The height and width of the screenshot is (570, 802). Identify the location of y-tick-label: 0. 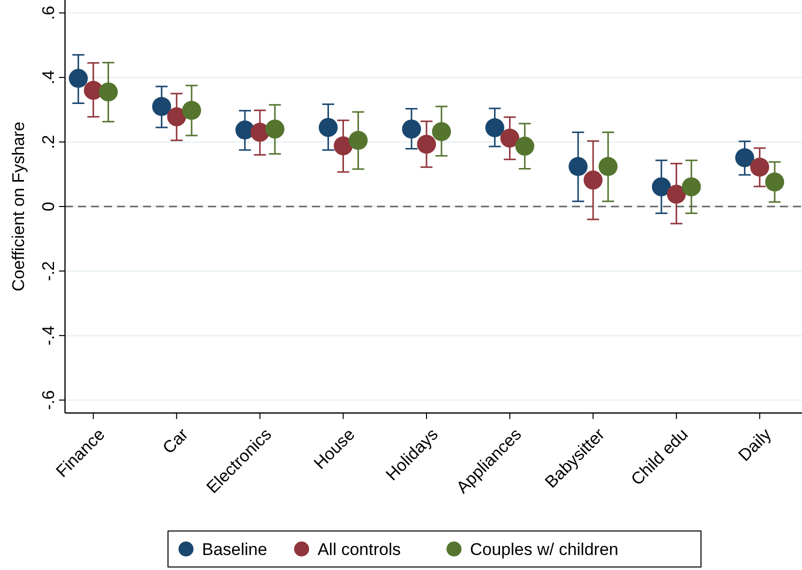
(48, 207).